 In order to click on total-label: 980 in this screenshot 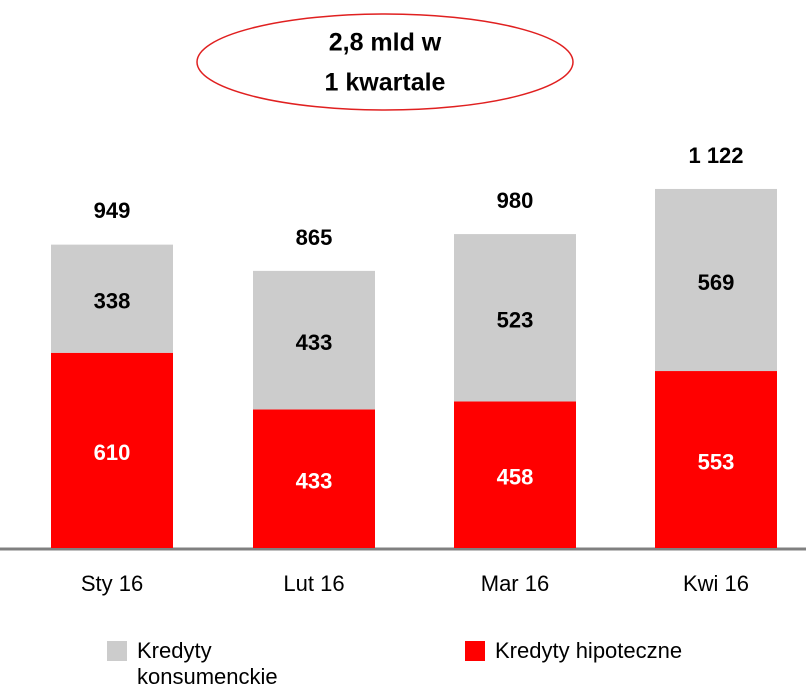, I will do `click(515, 200)`.